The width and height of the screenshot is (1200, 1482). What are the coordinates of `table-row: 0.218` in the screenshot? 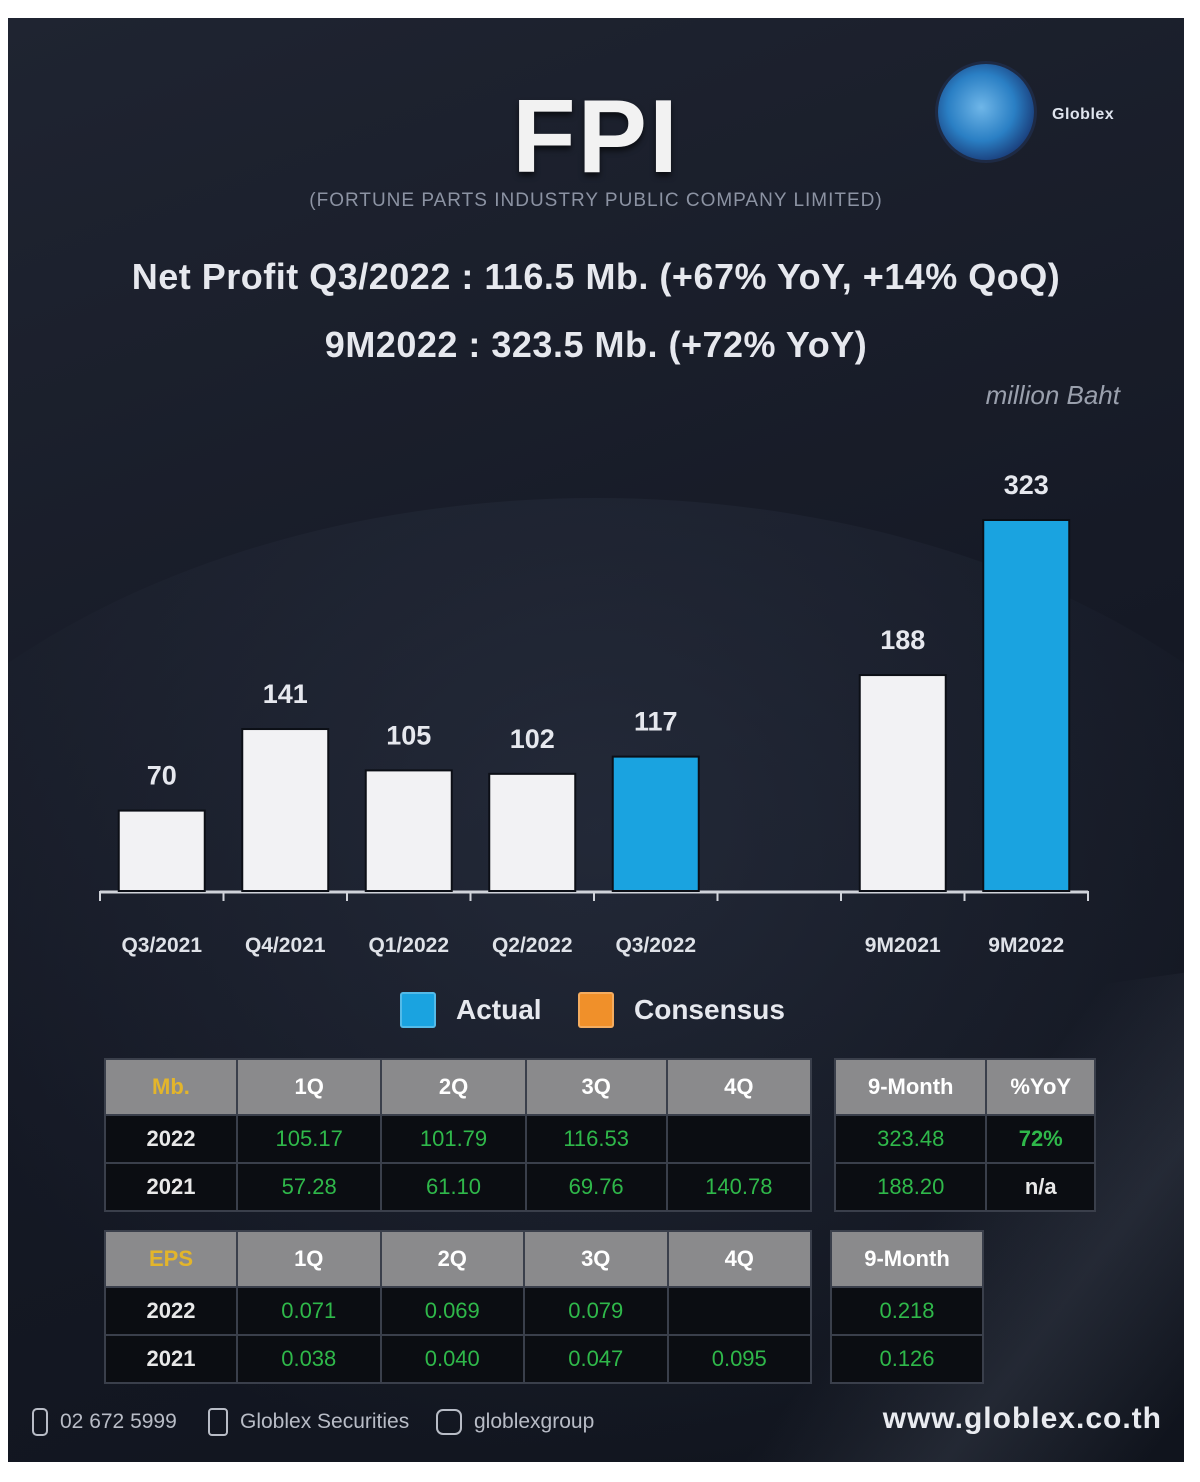 It's located at (907, 1311).